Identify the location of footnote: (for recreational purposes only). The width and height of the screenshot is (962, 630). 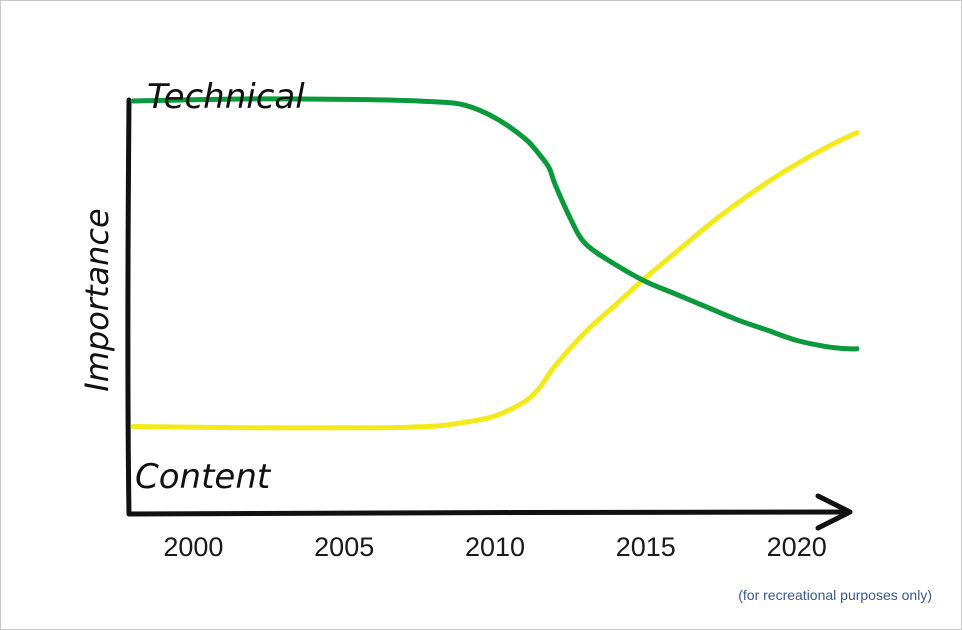
(835, 595).